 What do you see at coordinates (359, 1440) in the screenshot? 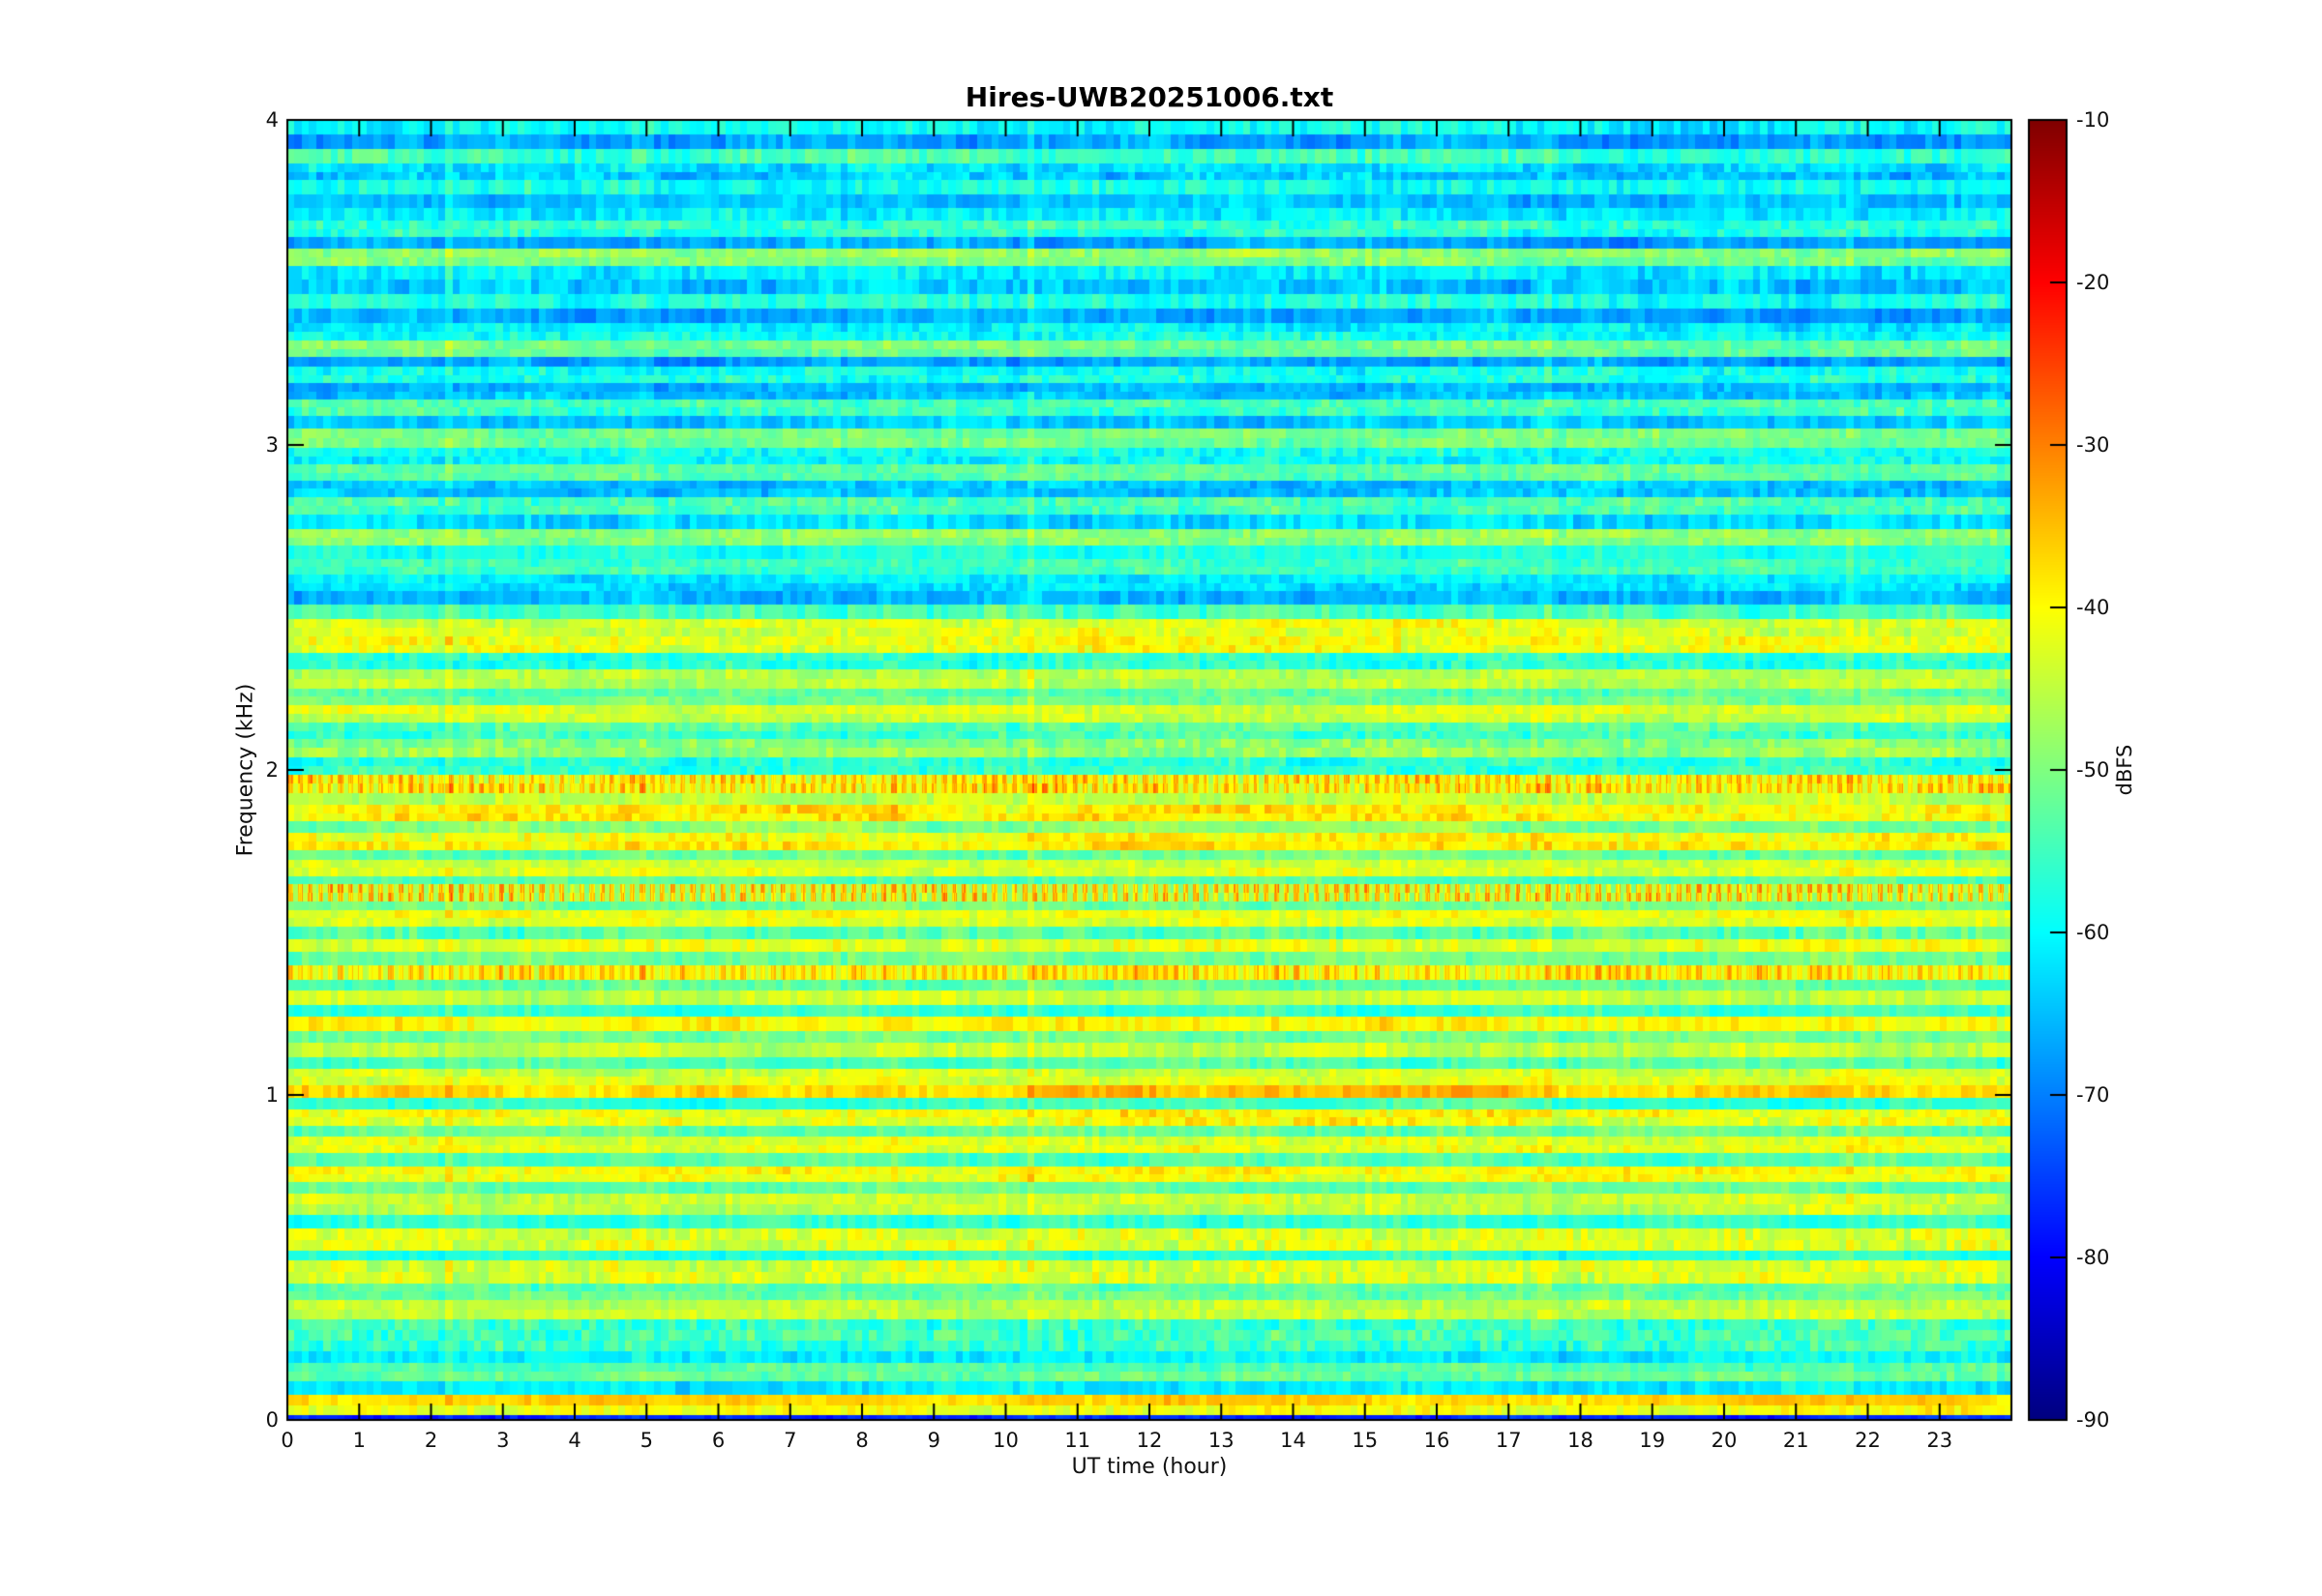
I see `x-tick-label: 1` at bounding box center [359, 1440].